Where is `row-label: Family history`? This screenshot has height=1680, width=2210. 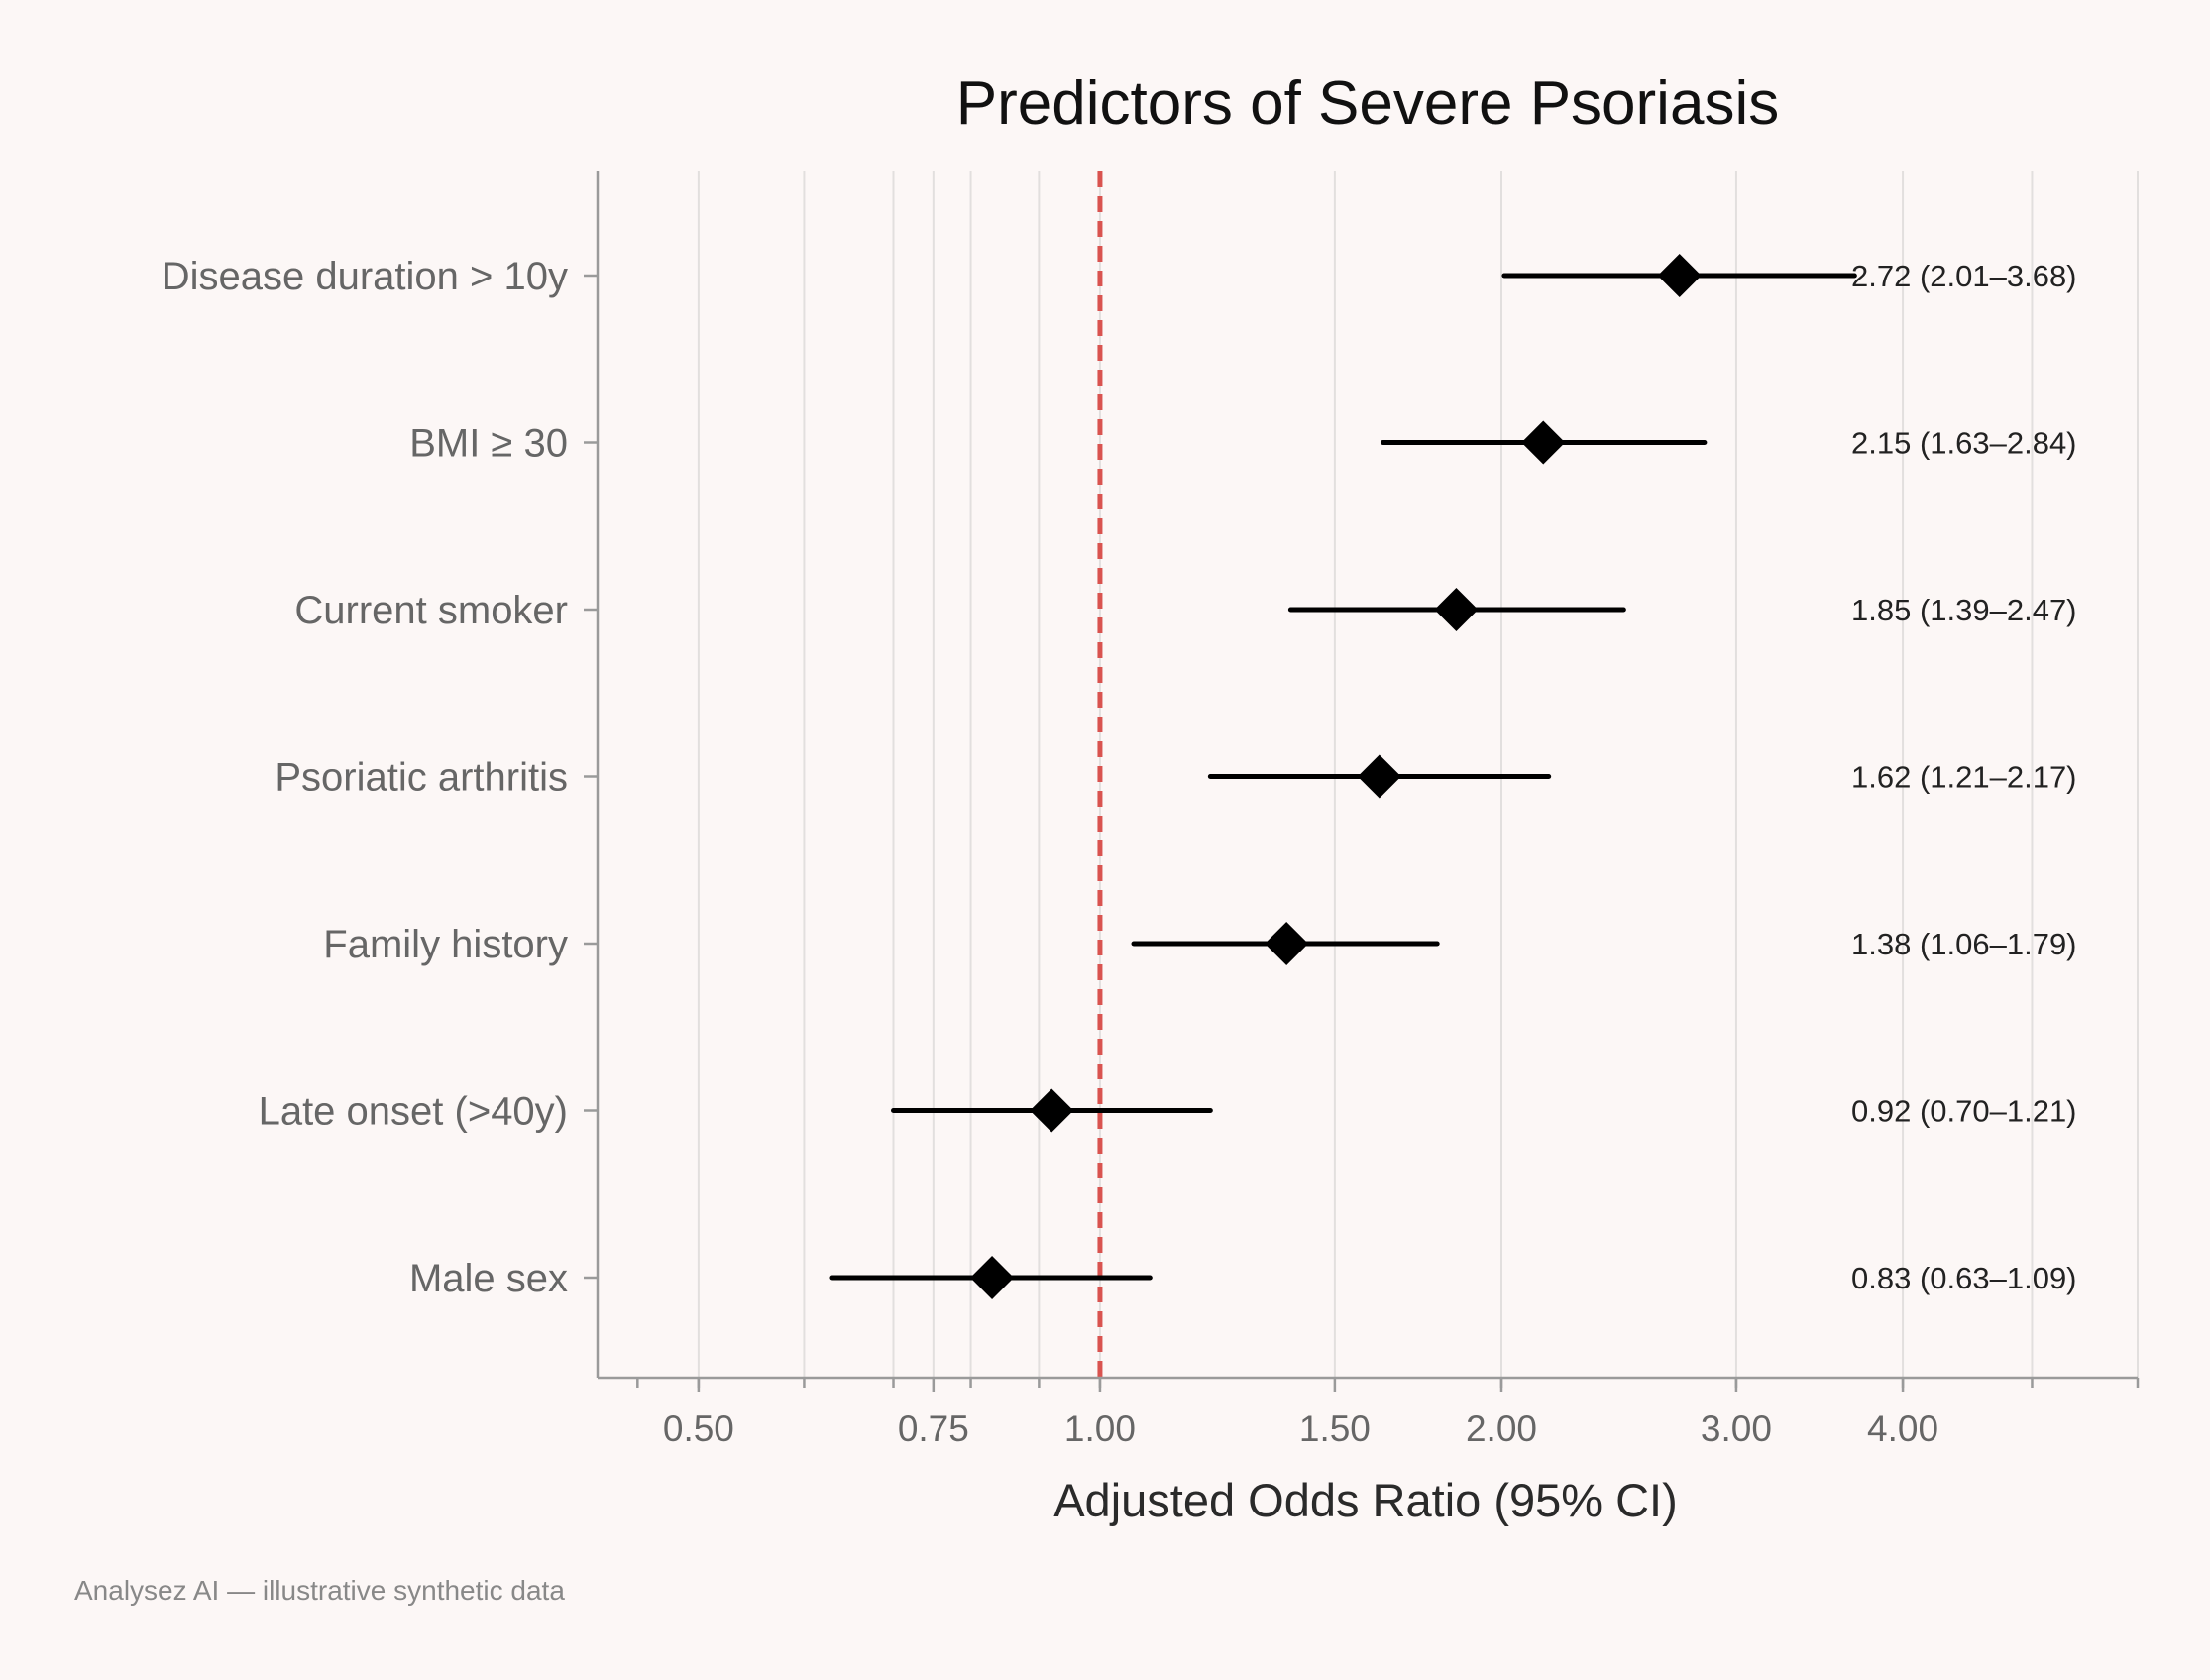
row-label: Family history is located at coordinates (445, 944).